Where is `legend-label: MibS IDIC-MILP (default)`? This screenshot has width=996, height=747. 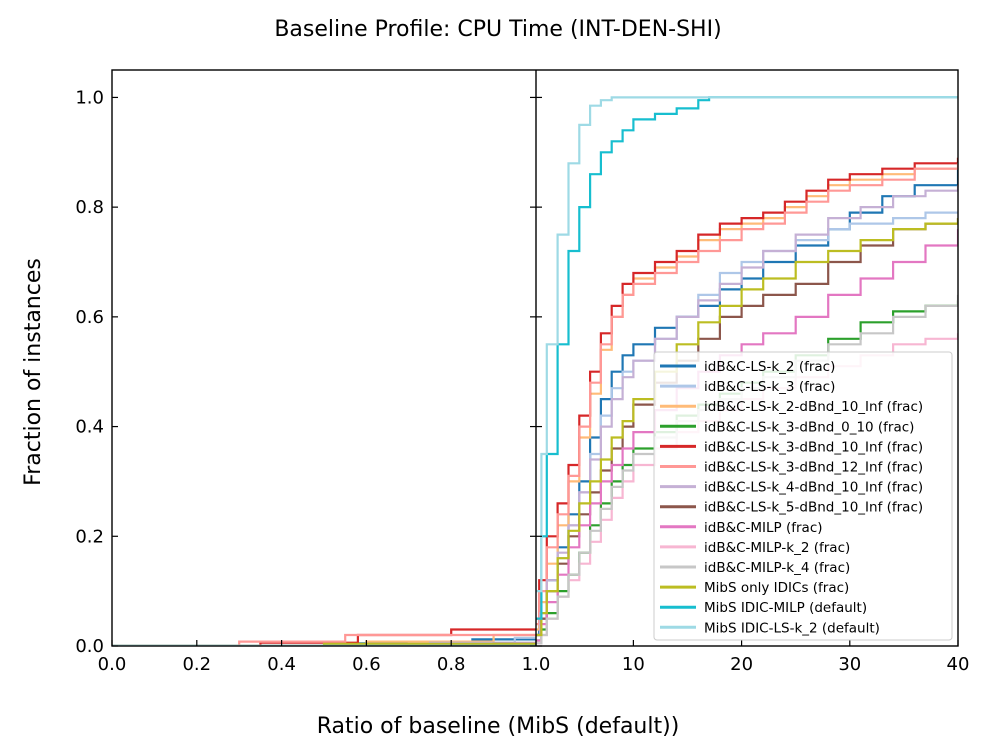
legend-label: MibS IDIC-MILP (default) is located at coordinates (785, 608).